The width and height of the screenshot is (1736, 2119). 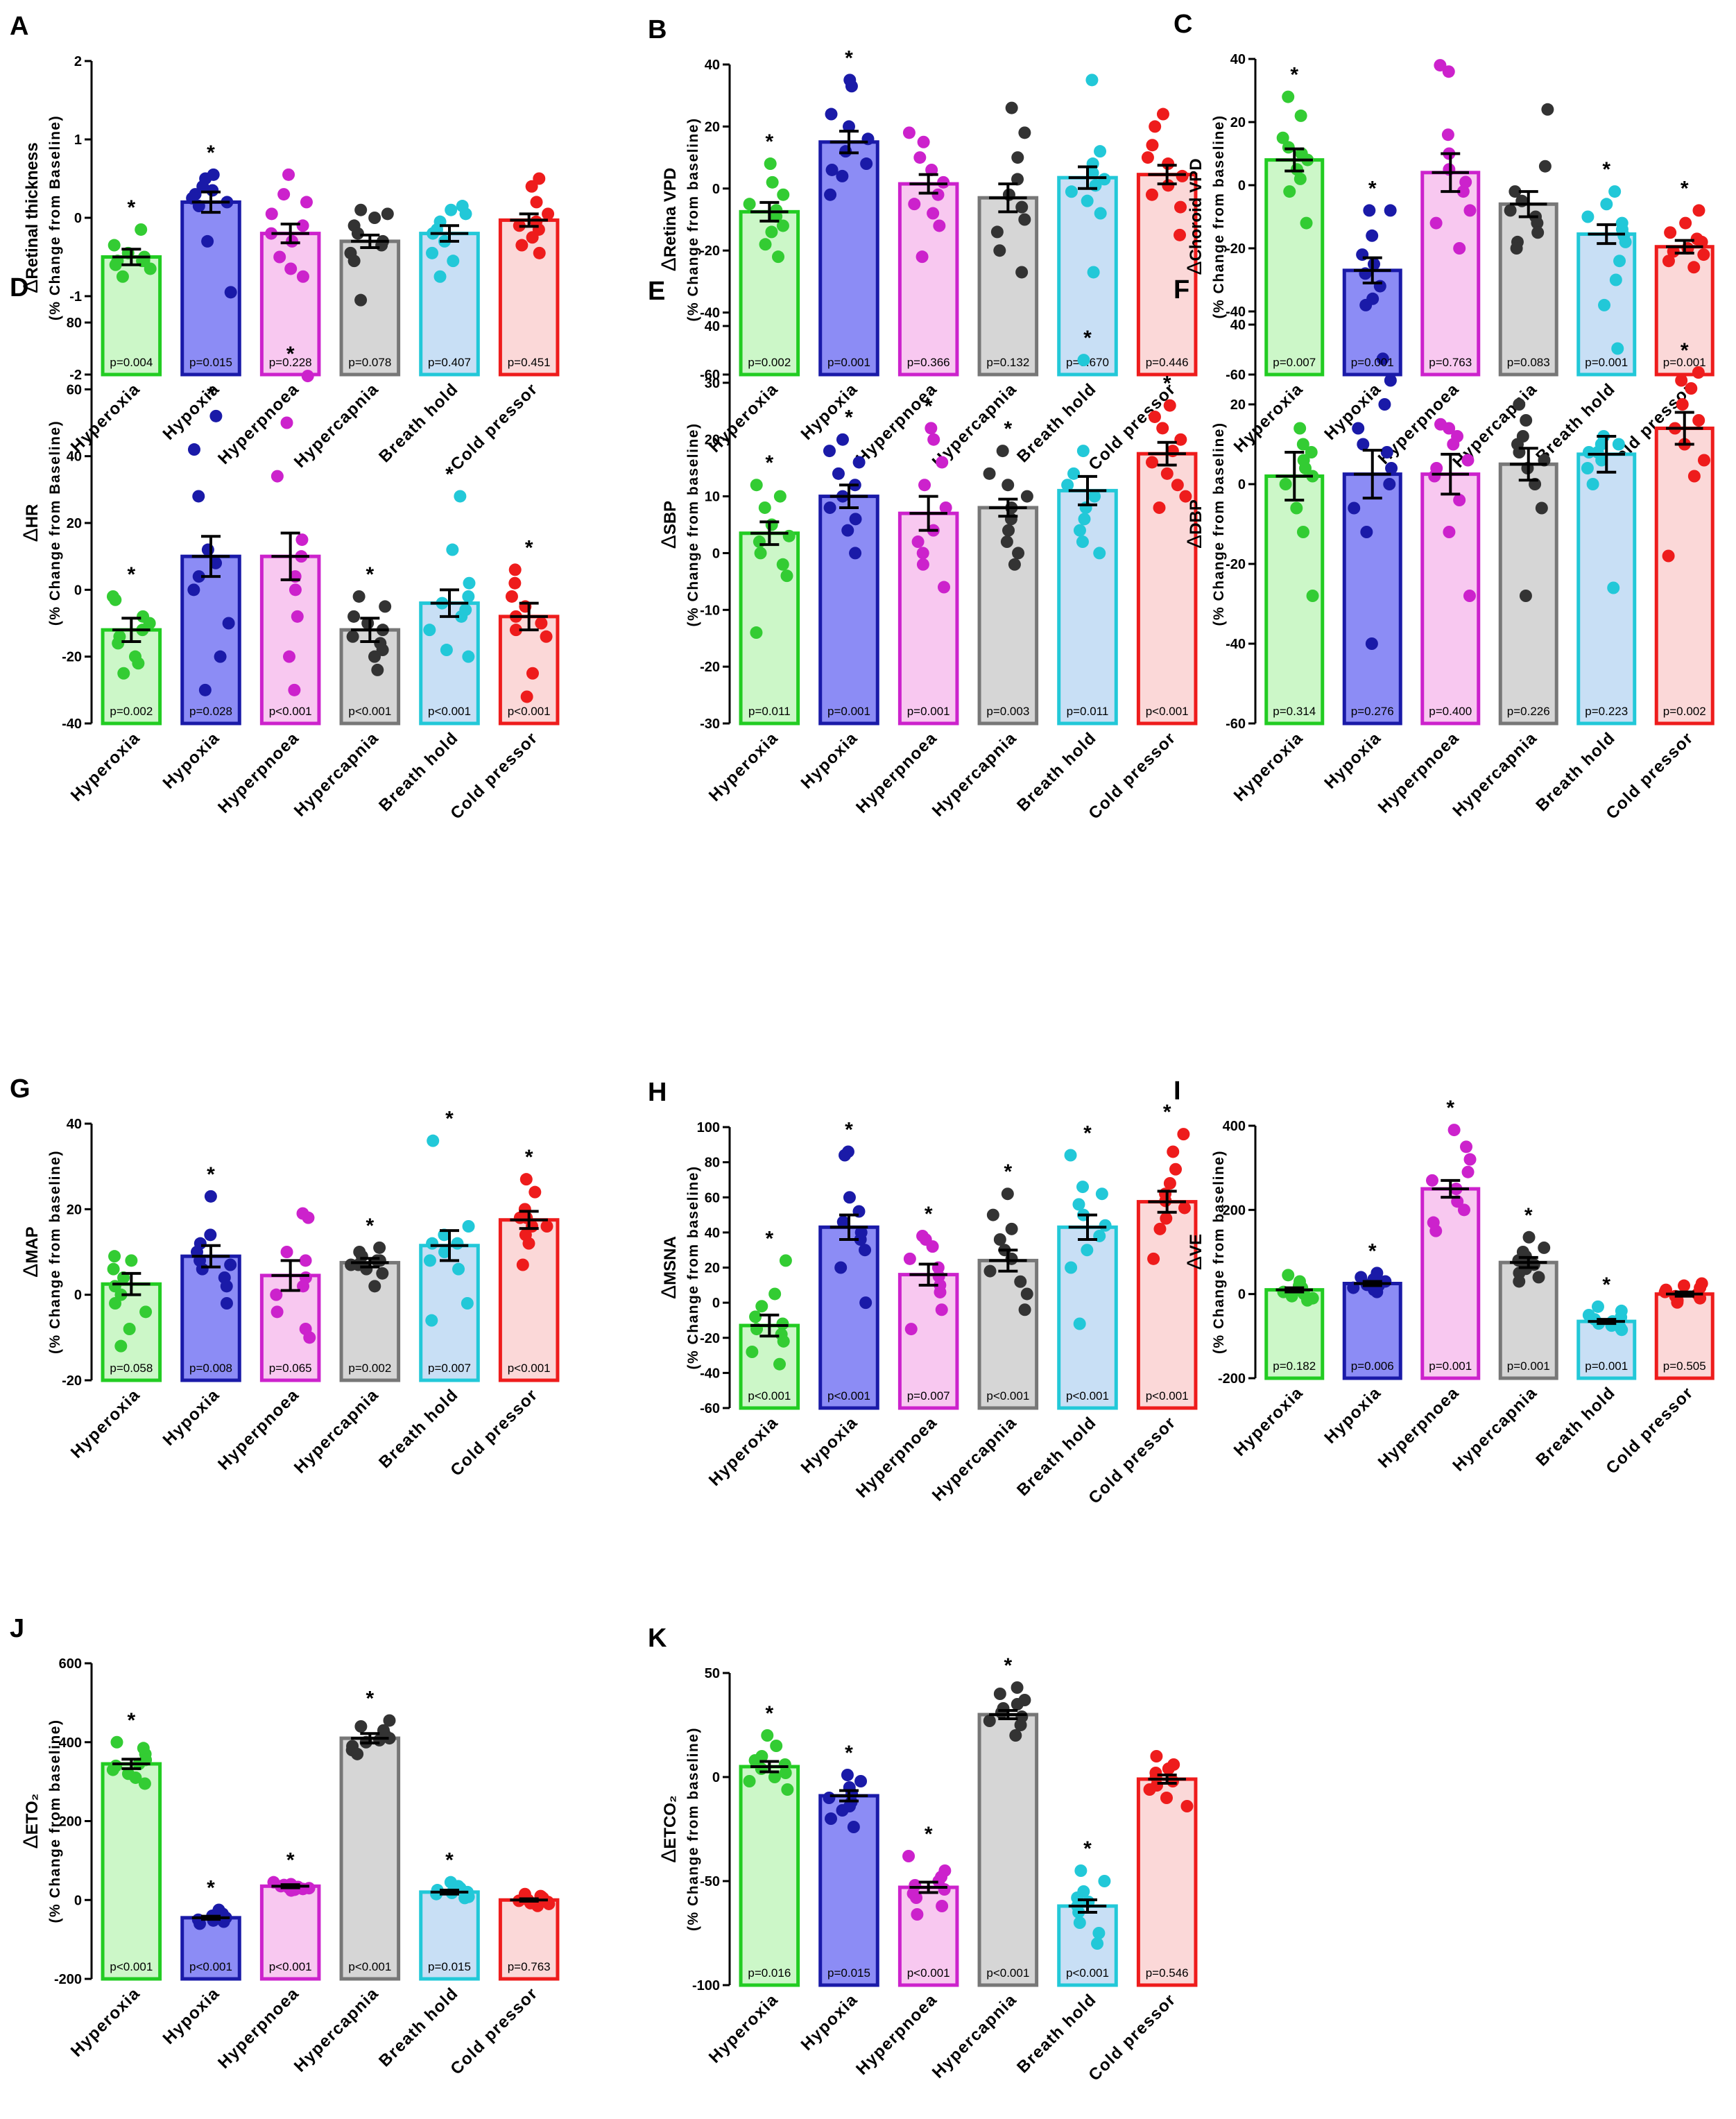 I want to click on y-axis-quantity: MAP, so click(x=32, y=1244).